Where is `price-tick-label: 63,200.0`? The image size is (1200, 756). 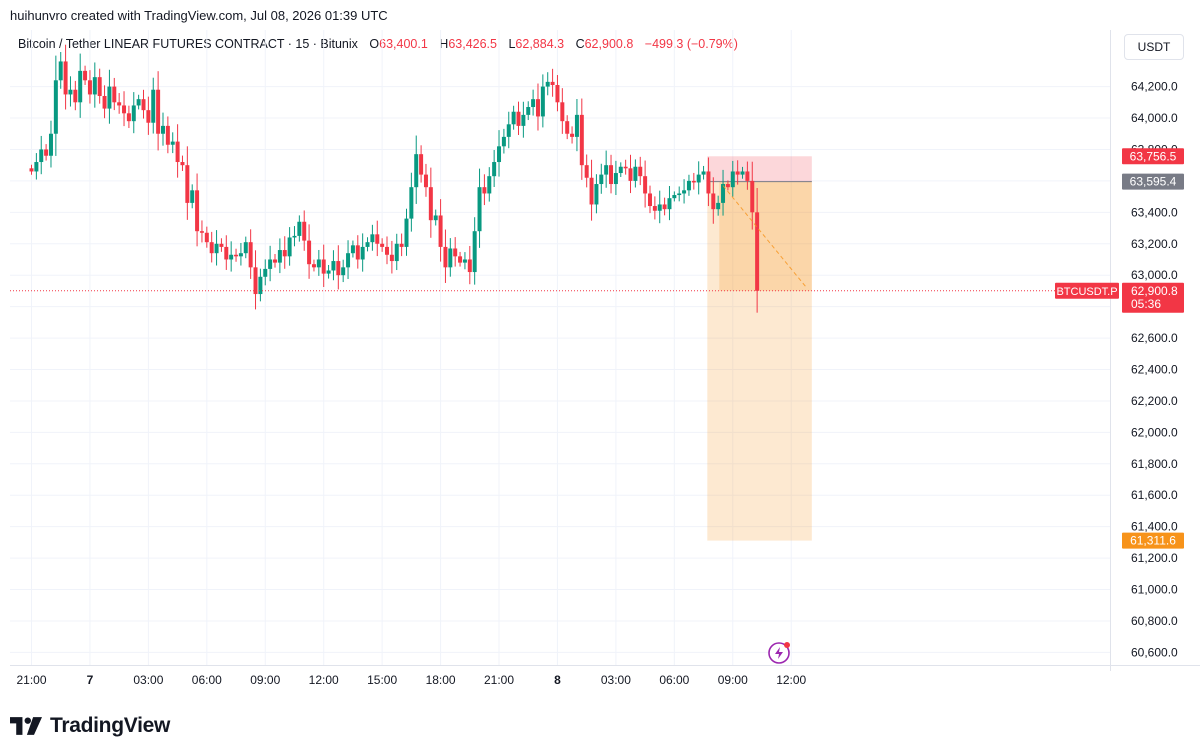
price-tick-label: 63,200.0 is located at coordinates (1154, 244).